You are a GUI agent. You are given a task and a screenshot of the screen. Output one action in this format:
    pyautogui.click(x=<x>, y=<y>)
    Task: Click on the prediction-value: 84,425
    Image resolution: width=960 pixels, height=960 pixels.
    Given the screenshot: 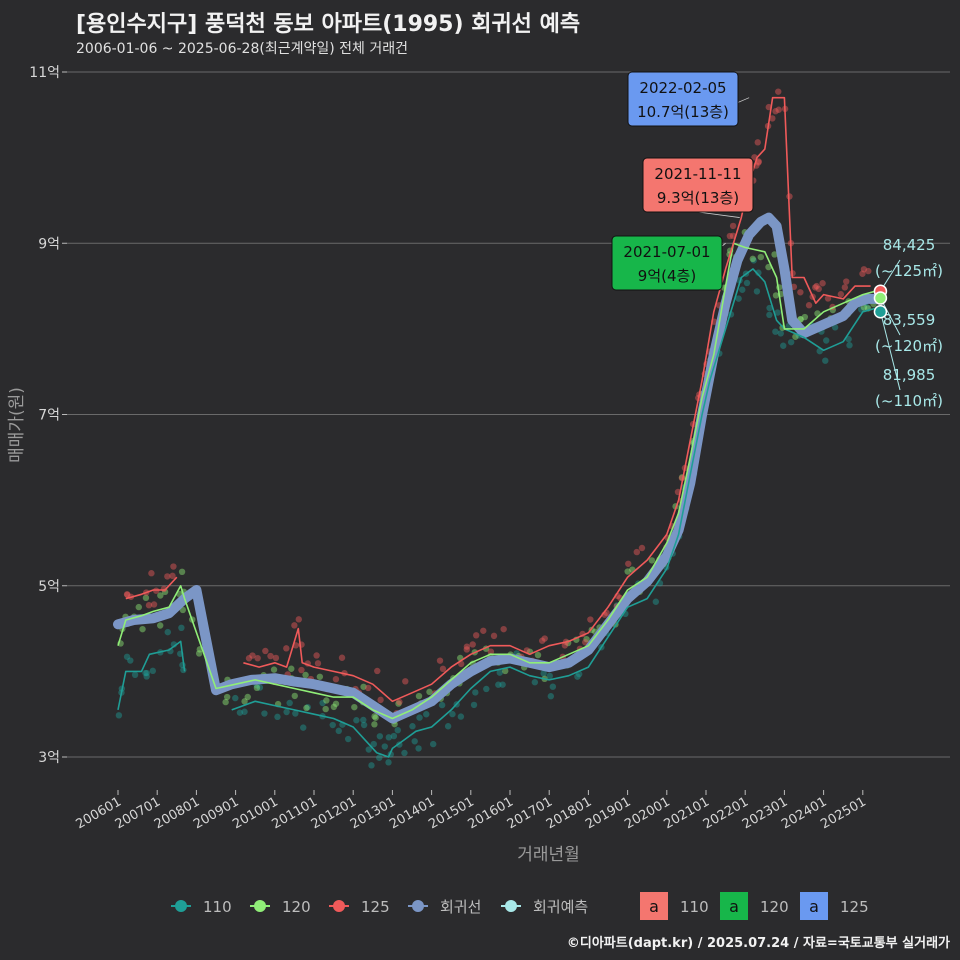 What is the action you would take?
    pyautogui.click(x=909, y=245)
    